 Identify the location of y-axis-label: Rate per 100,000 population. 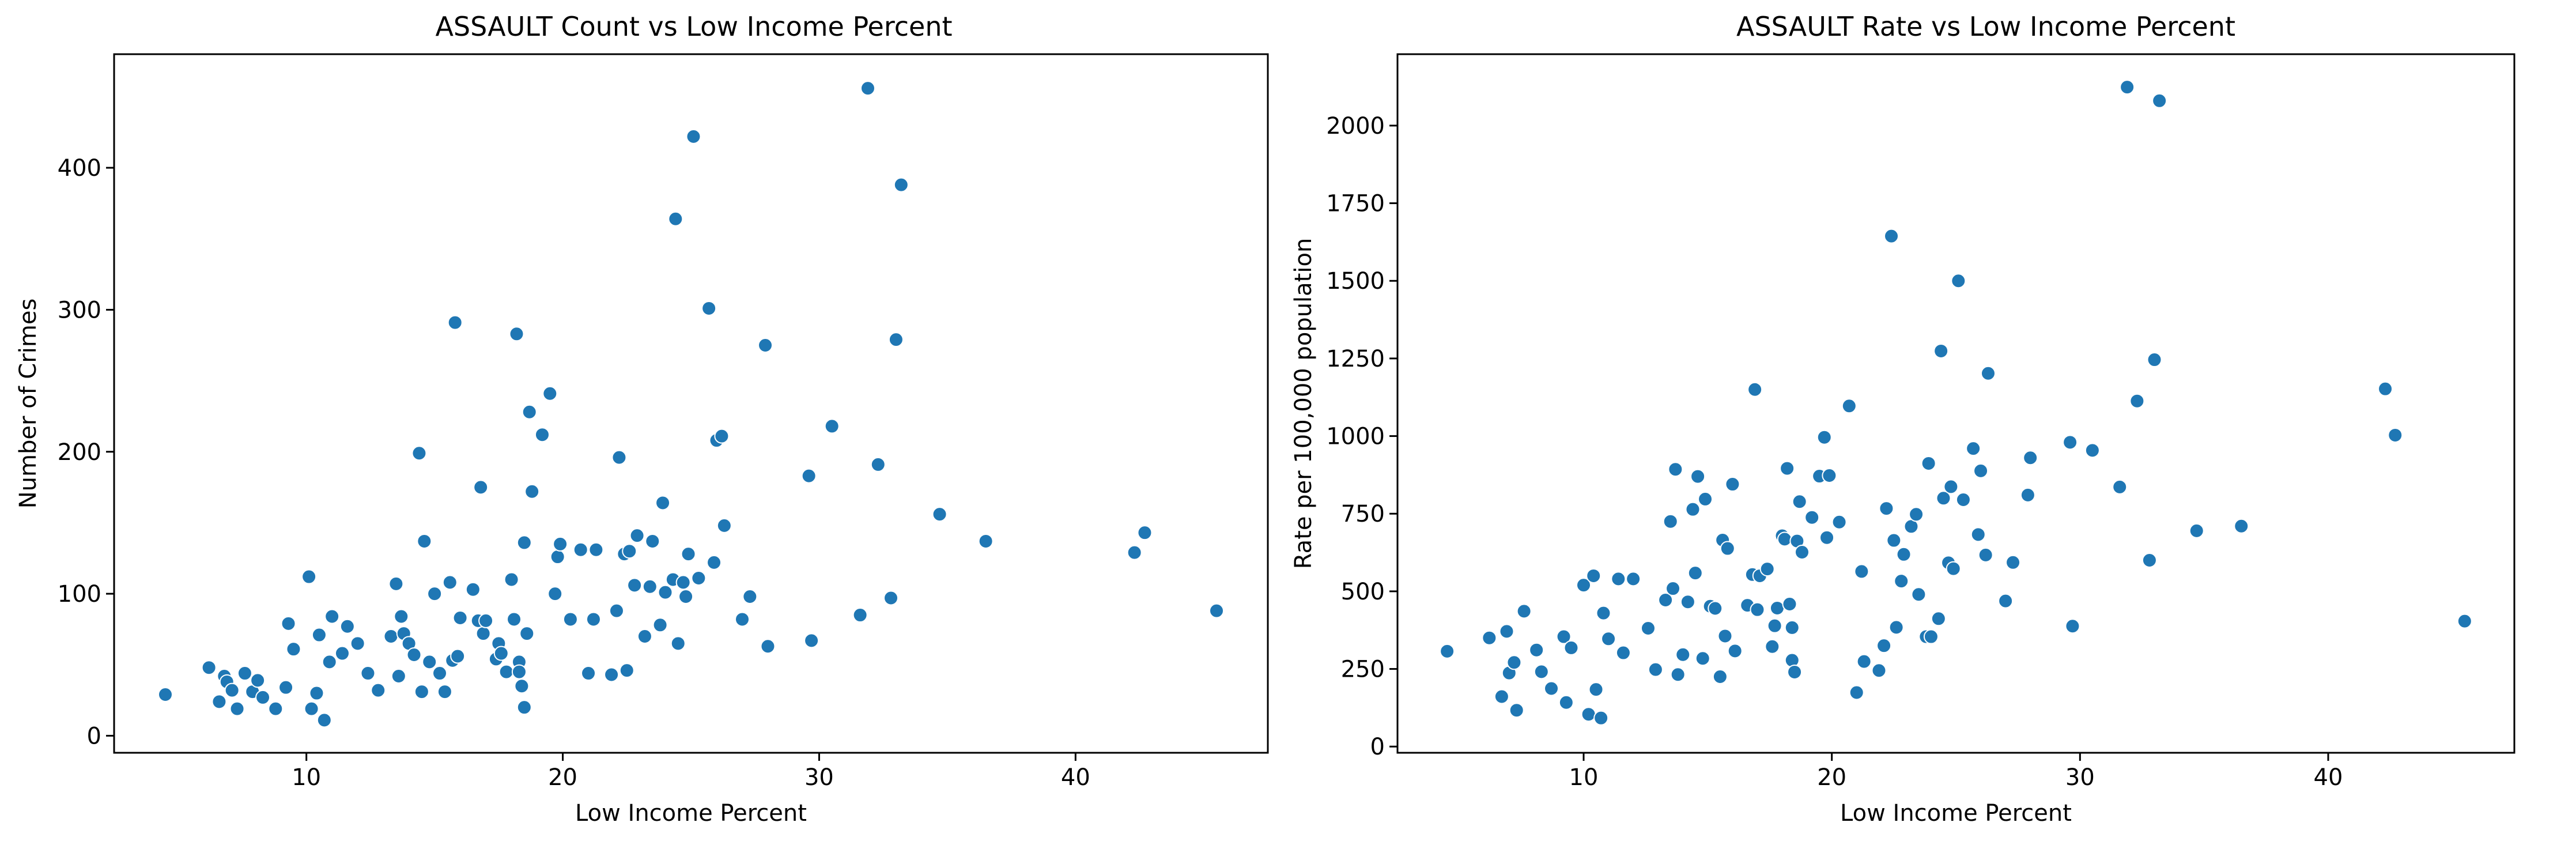
(1304, 403).